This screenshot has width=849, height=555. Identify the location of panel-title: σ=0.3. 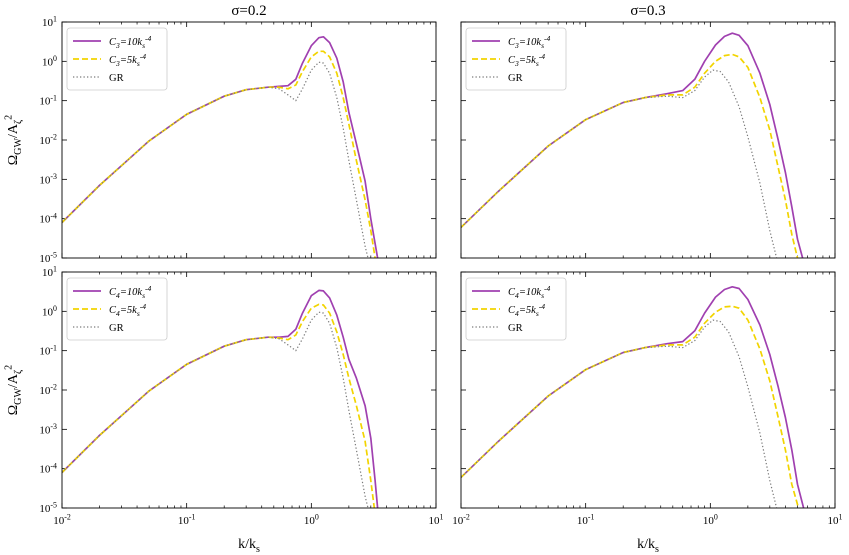
(647, 11).